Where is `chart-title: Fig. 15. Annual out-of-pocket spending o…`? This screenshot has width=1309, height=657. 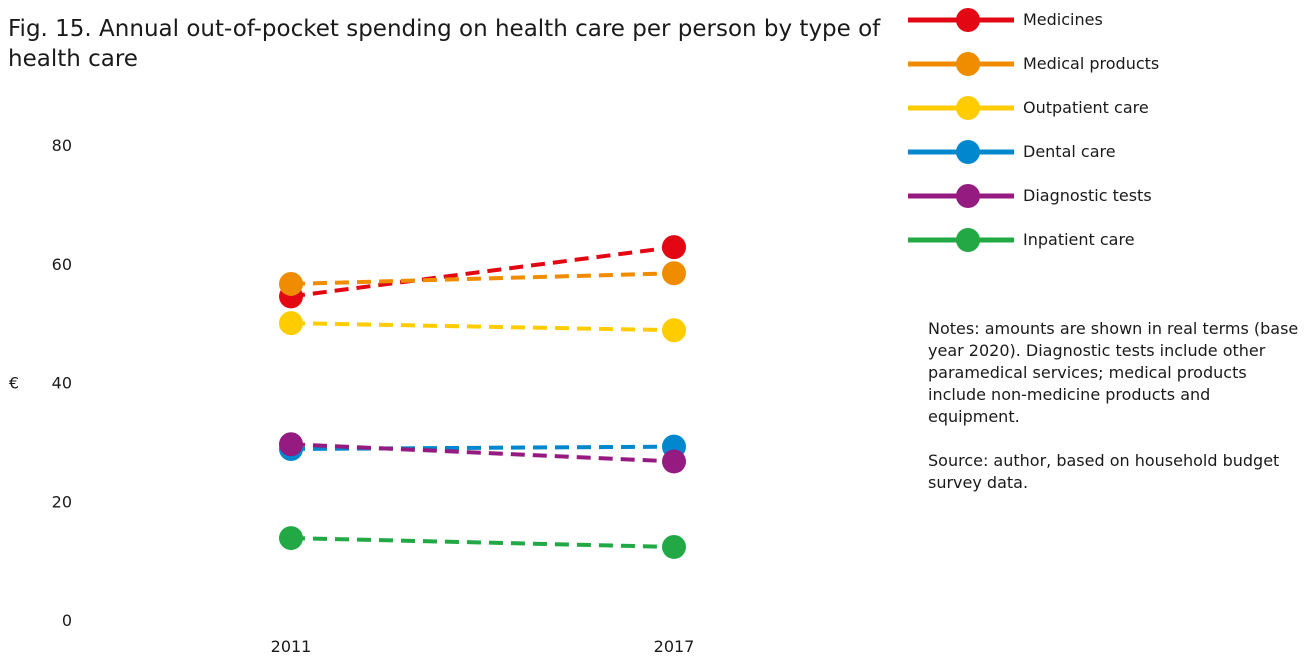 chart-title: Fig. 15. Annual out-of-pocket spending o… is located at coordinates (444, 44).